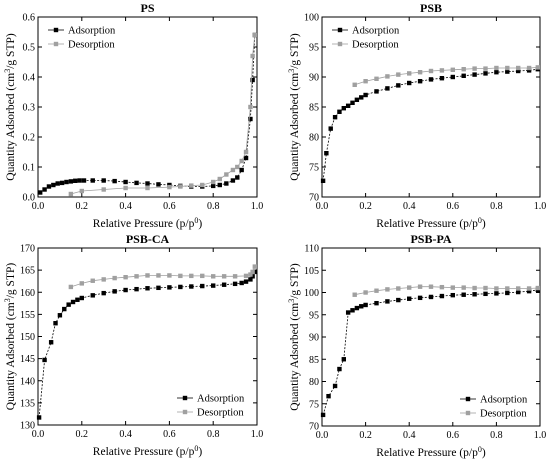 The image size is (550, 467). What do you see at coordinates (27, 426) in the screenshot?
I see `y-tick-label: 130` at bounding box center [27, 426].